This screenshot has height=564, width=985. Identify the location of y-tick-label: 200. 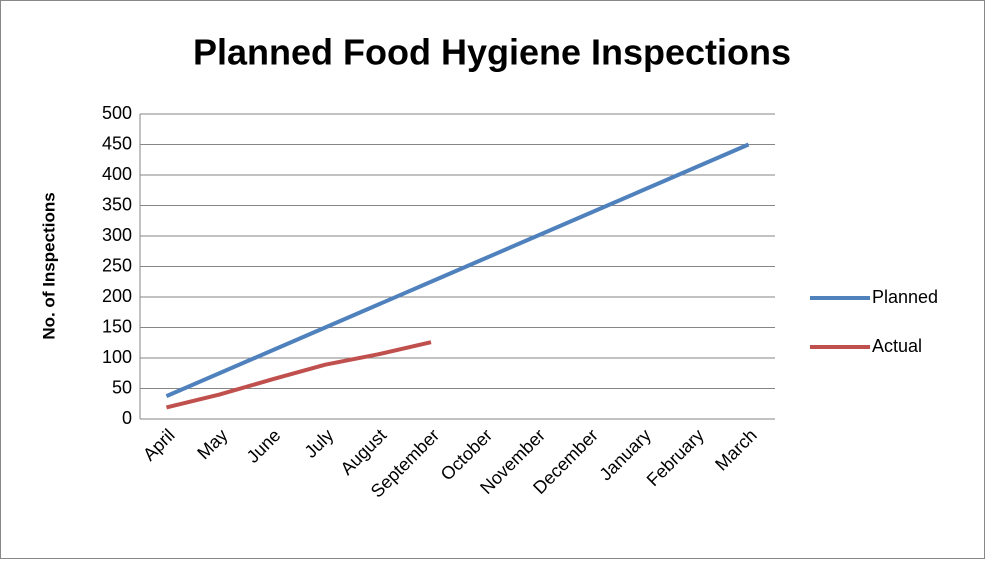
(117, 296).